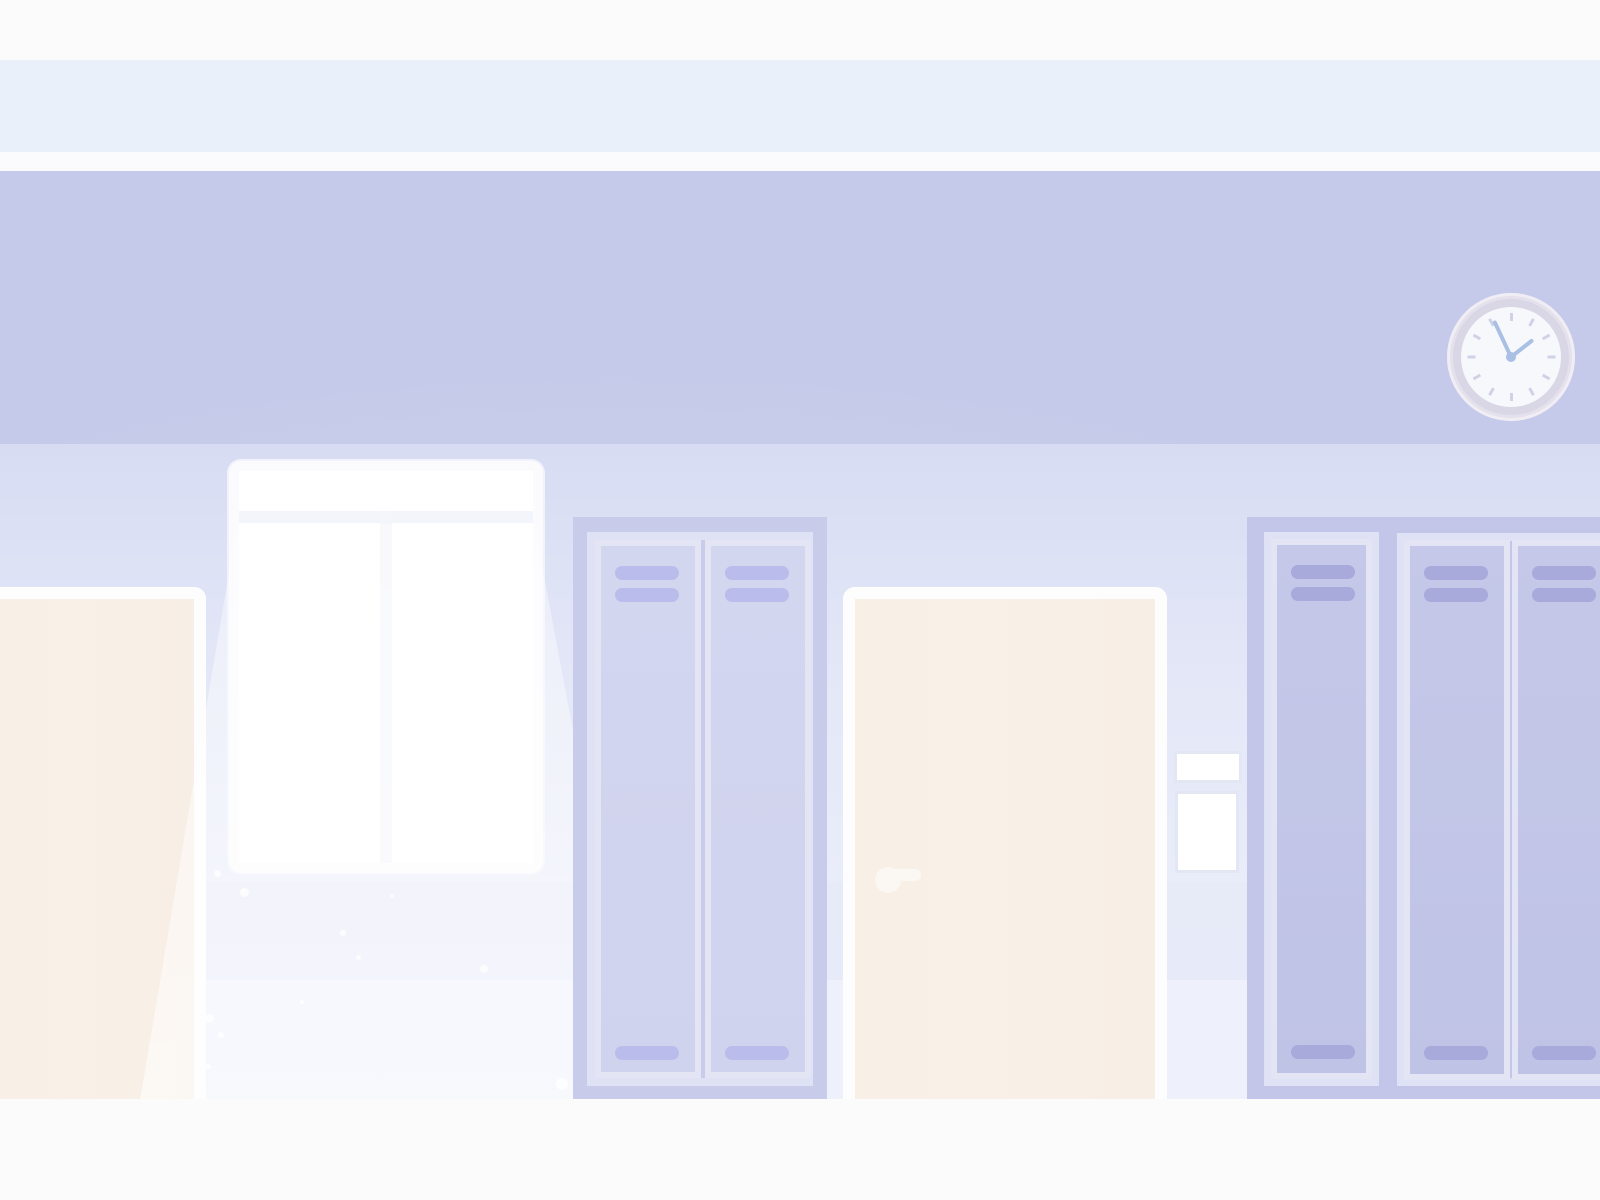 This screenshot has height=1200, width=1600. I want to click on light-switch-top, so click(1208, 767).